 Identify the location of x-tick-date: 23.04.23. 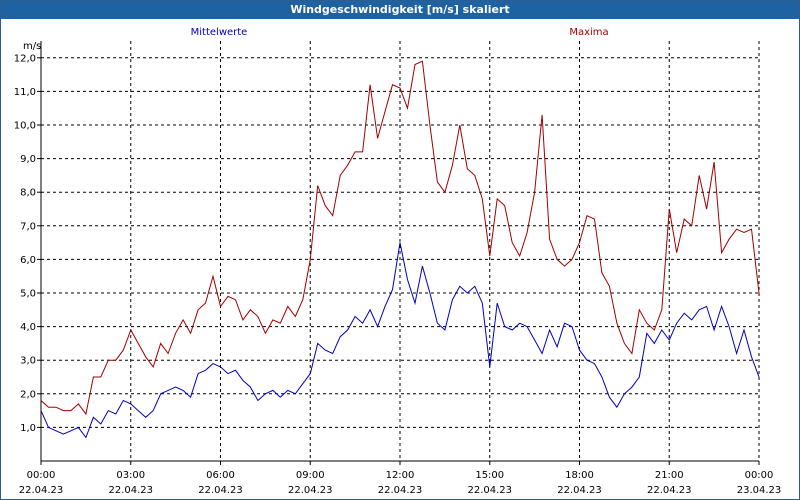
(759, 490).